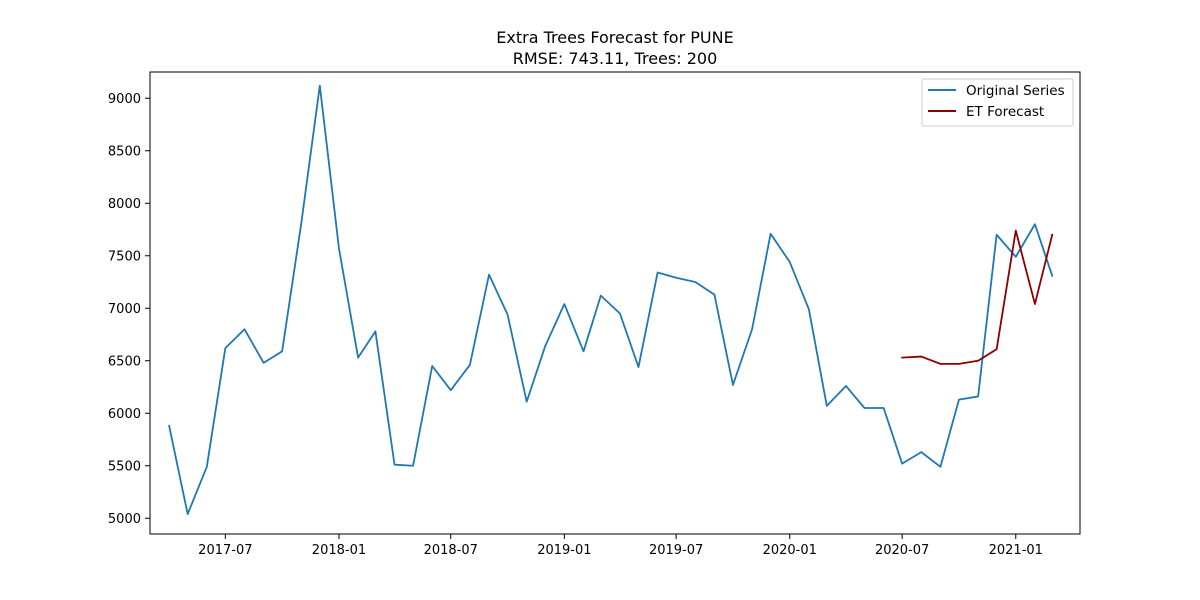 This screenshot has width=1200, height=600. What do you see at coordinates (124, 256) in the screenshot?
I see `y-tick-label: 7500` at bounding box center [124, 256].